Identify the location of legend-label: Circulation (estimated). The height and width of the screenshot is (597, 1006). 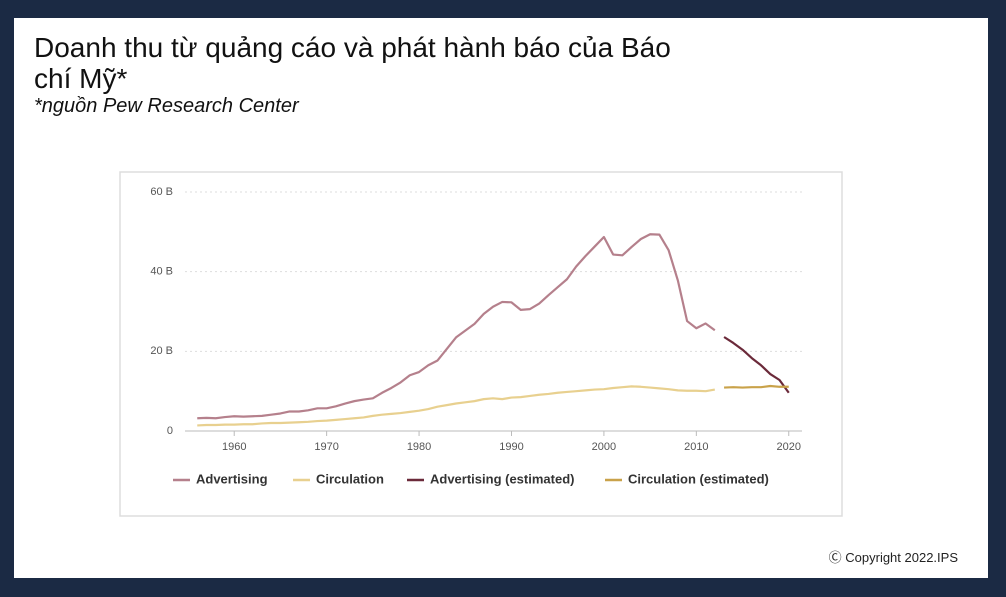
(698, 478).